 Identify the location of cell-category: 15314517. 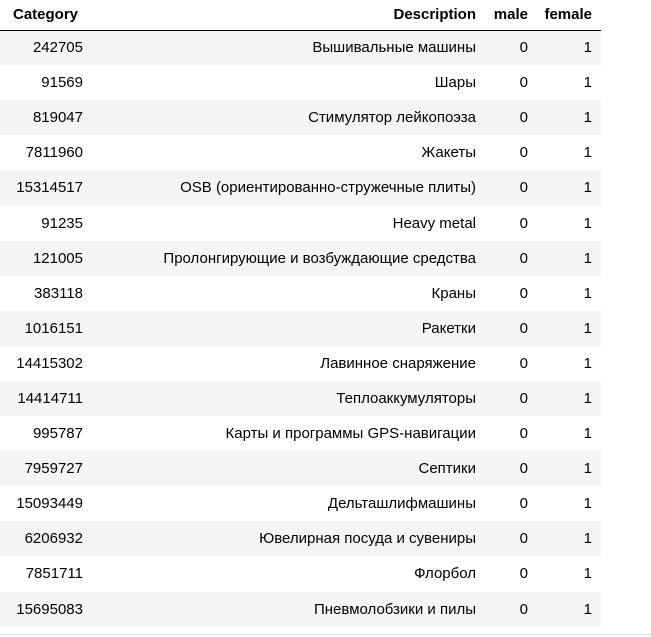
(49, 188).